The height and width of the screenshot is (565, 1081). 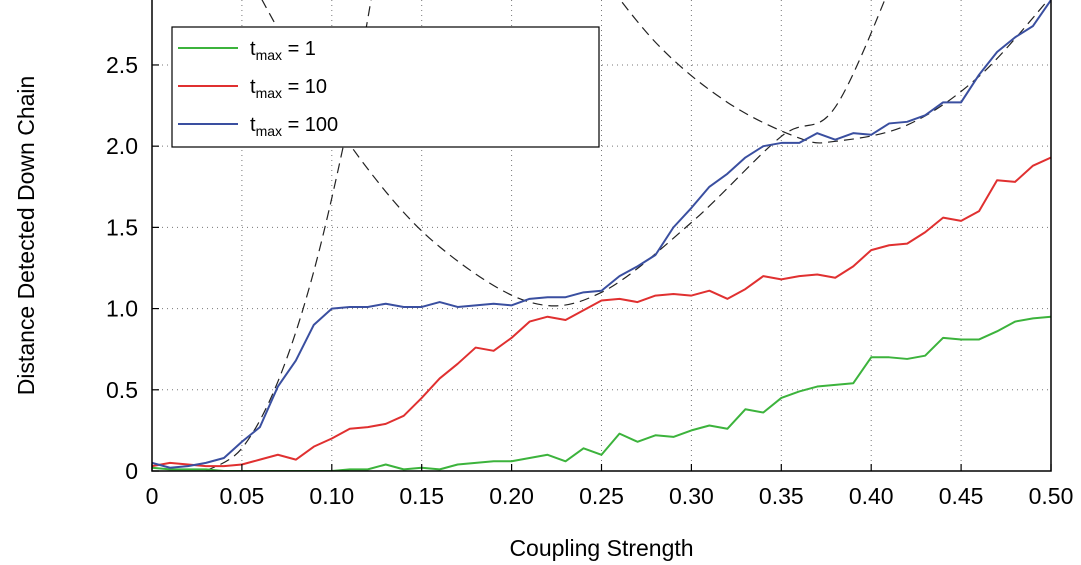 I want to click on y-tick-label: 0, so click(x=131, y=471).